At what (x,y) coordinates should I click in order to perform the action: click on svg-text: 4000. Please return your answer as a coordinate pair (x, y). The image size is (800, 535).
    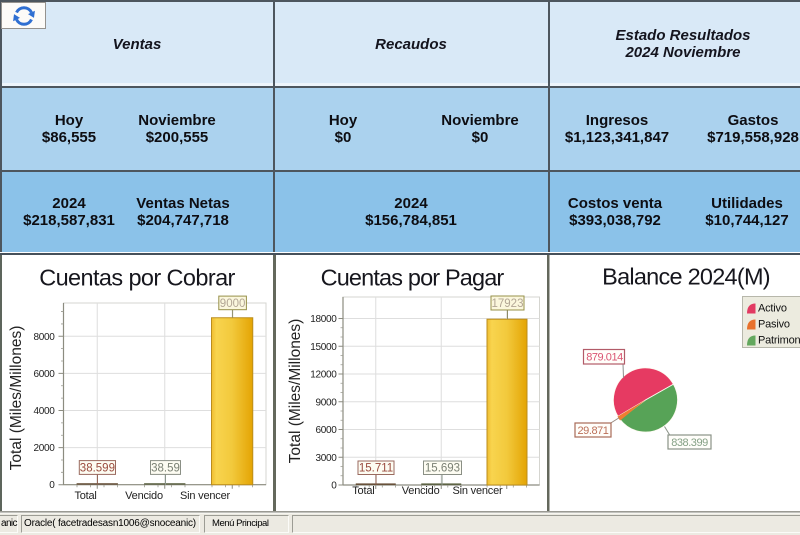
    Looking at the image, I should click on (44, 411).